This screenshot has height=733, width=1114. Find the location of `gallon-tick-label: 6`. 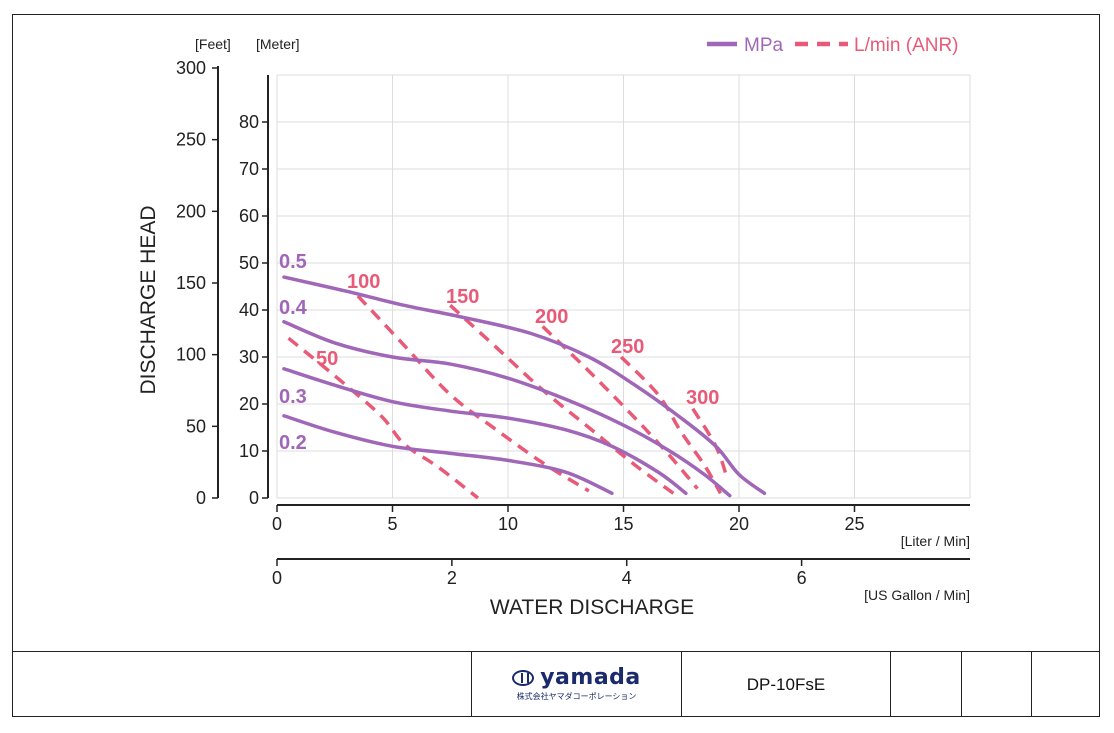

gallon-tick-label: 6 is located at coordinates (802, 578).